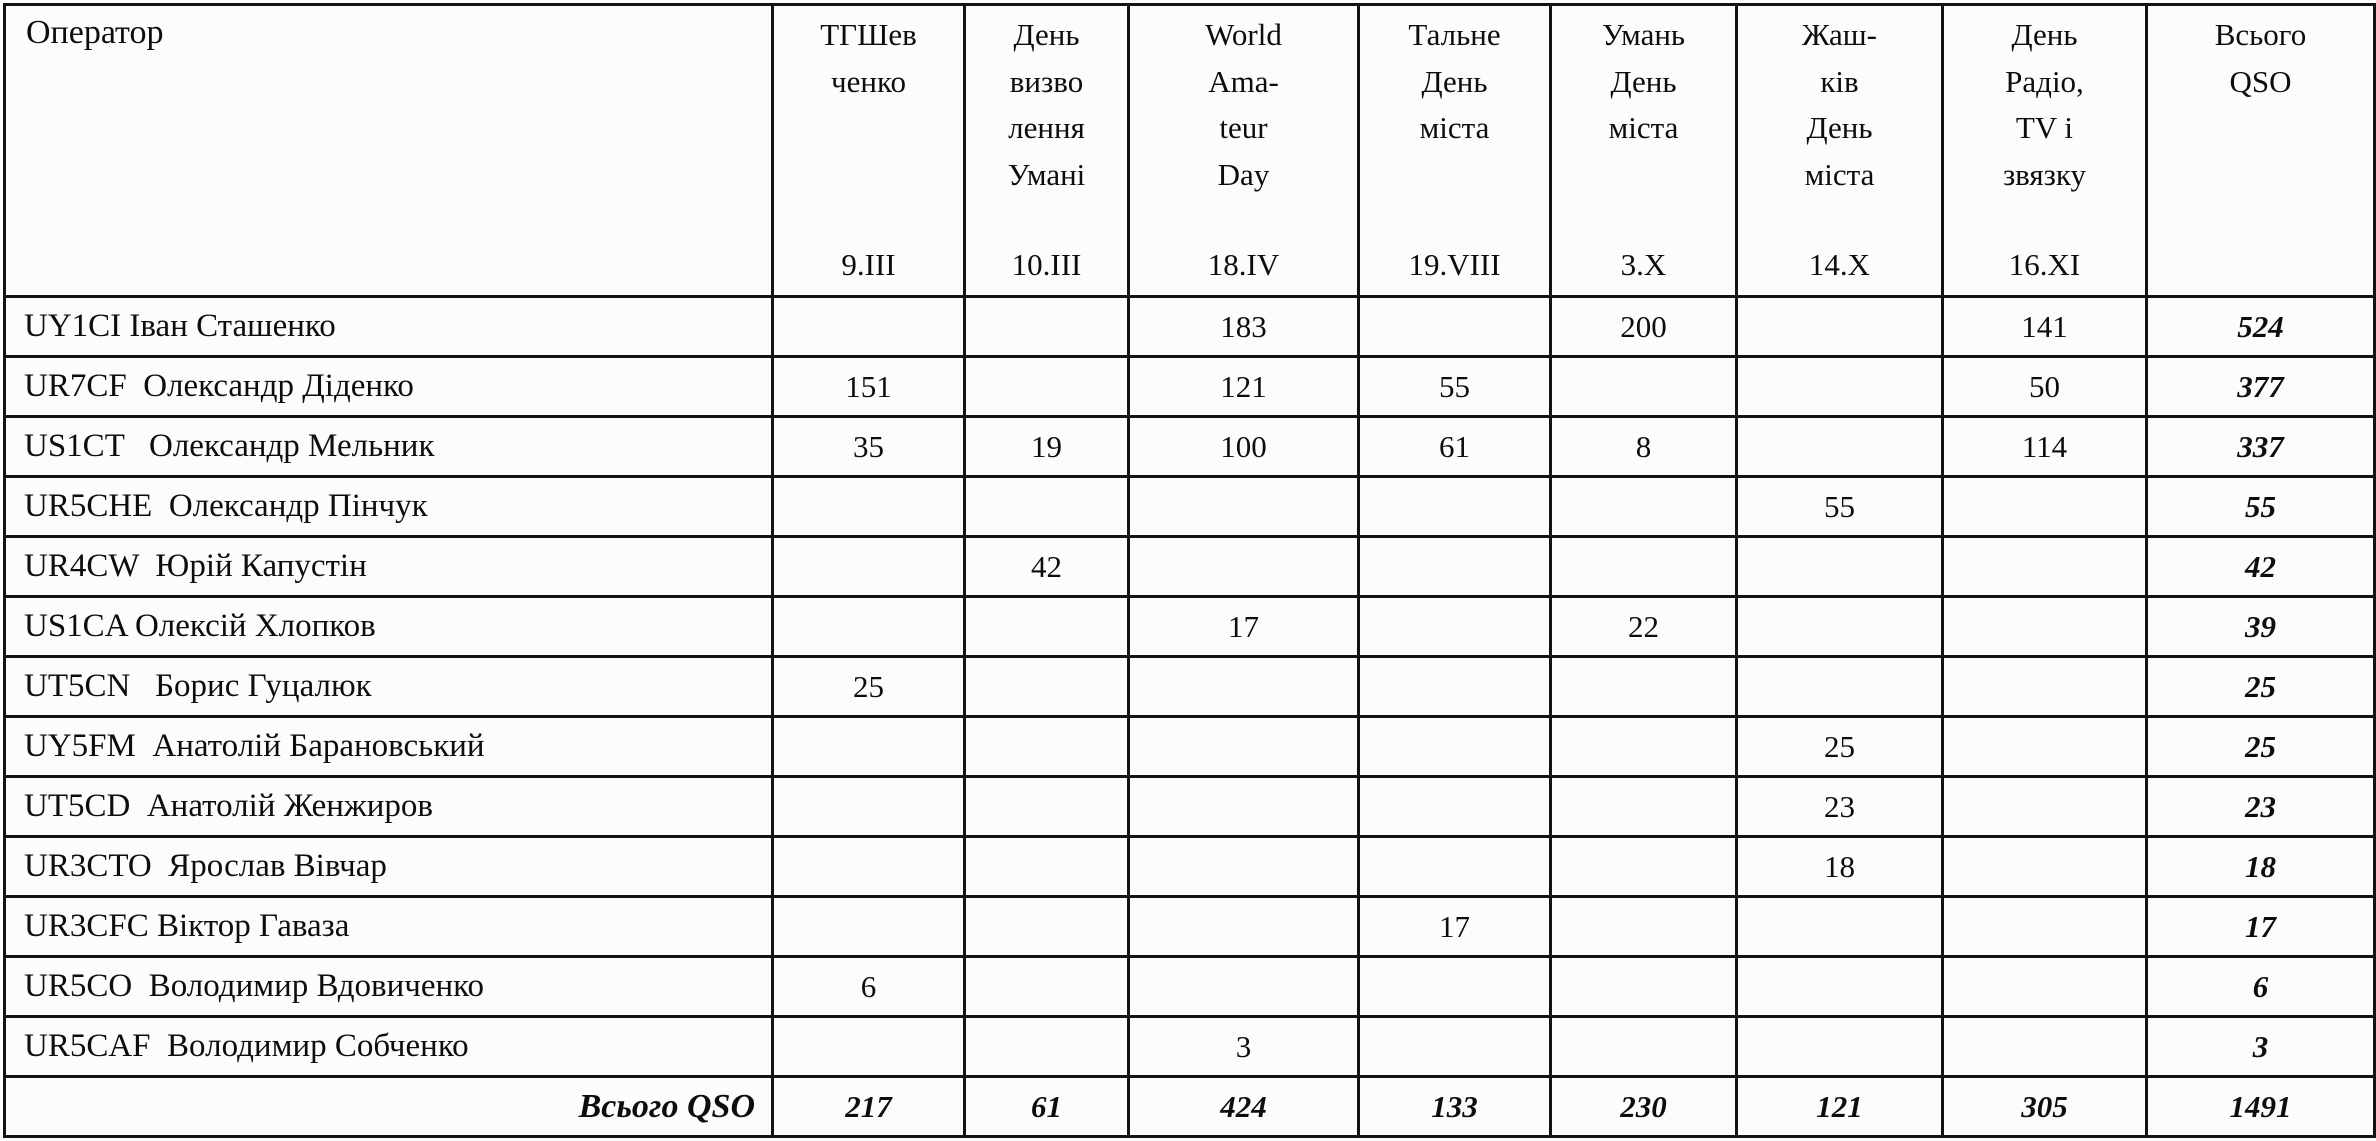 This screenshot has width=2376, height=1141. I want to click on value-cell: 151, so click(868, 386).